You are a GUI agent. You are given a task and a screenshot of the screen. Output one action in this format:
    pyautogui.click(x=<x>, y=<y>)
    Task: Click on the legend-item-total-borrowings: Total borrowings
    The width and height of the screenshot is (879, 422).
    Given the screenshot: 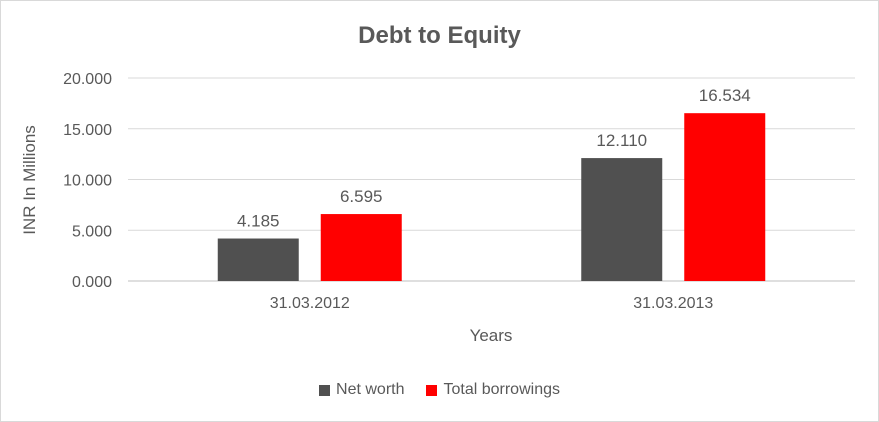 What is the action you would take?
    pyautogui.click(x=493, y=390)
    